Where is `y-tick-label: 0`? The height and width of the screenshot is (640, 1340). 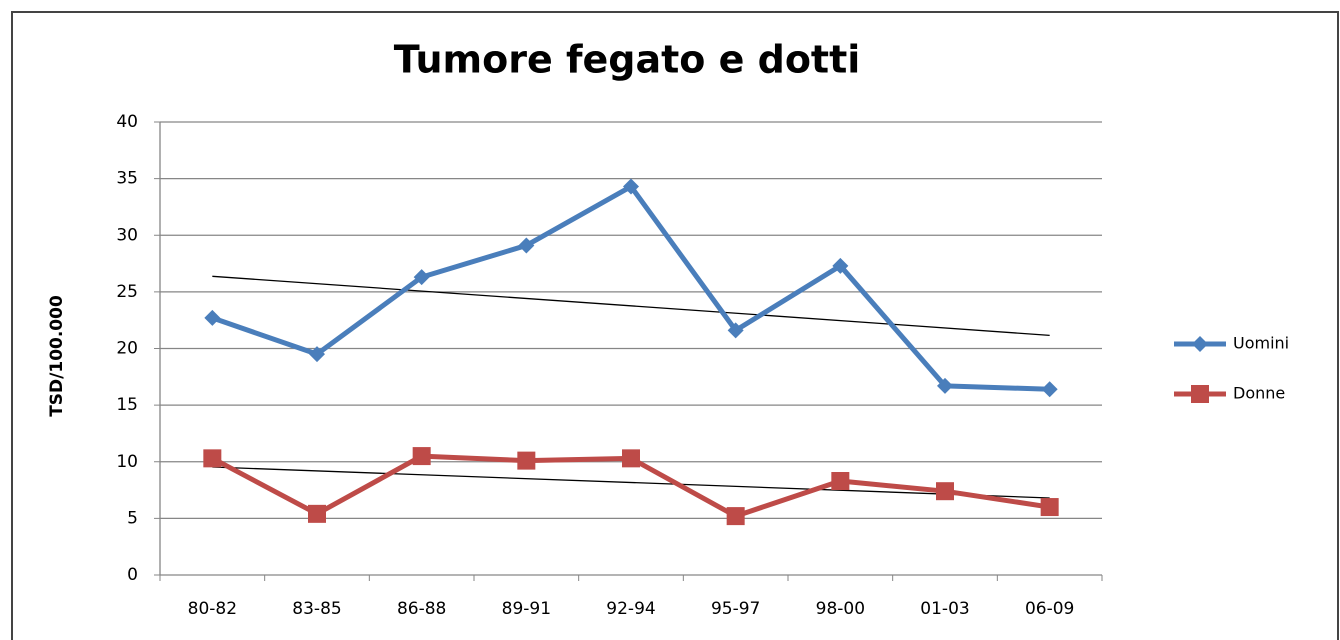
y-tick-label: 0 is located at coordinates (132, 575).